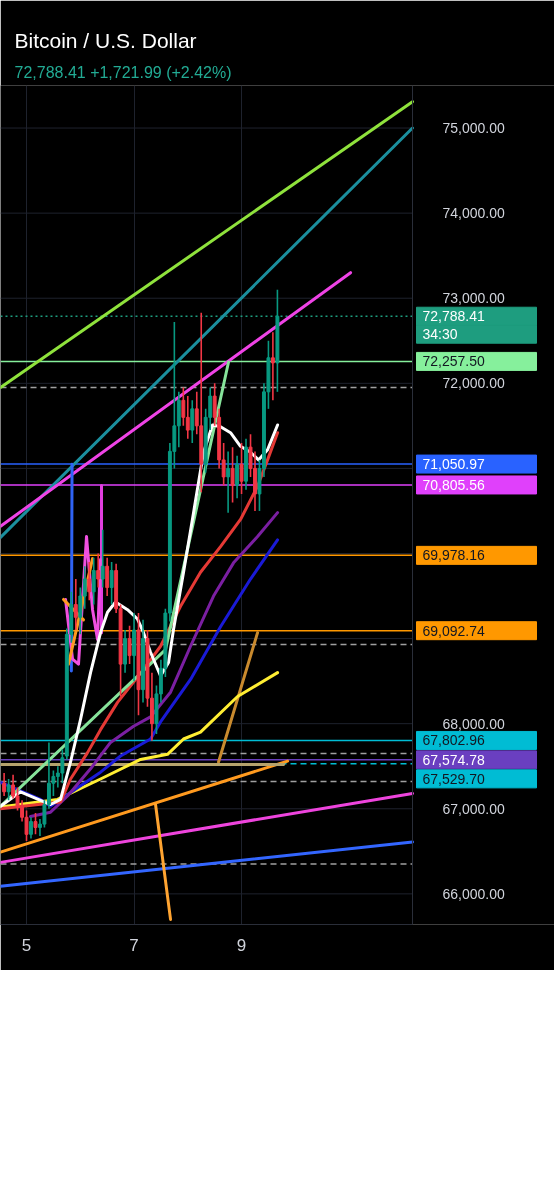  Describe the element at coordinates (453, 555) in the screenshot. I see `ref-line-label: 69,978.16` at that location.